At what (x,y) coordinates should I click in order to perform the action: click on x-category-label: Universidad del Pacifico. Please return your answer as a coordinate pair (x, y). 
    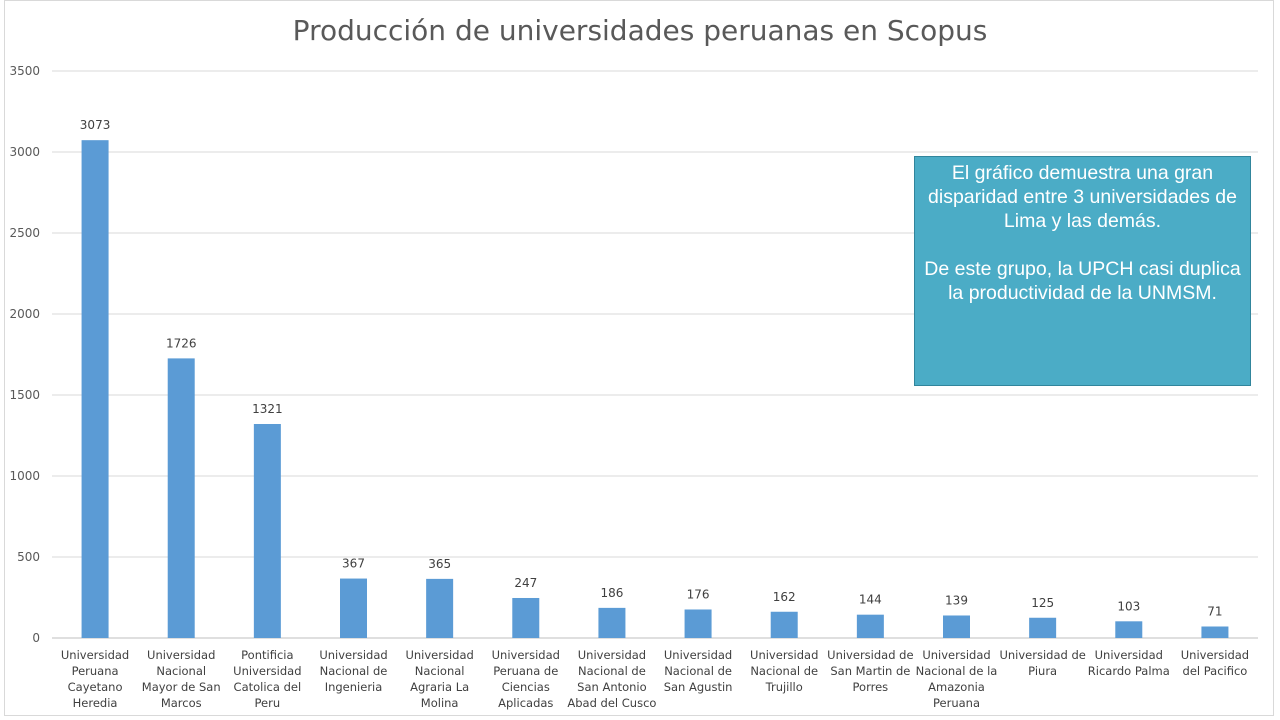
    Looking at the image, I should click on (1215, 663).